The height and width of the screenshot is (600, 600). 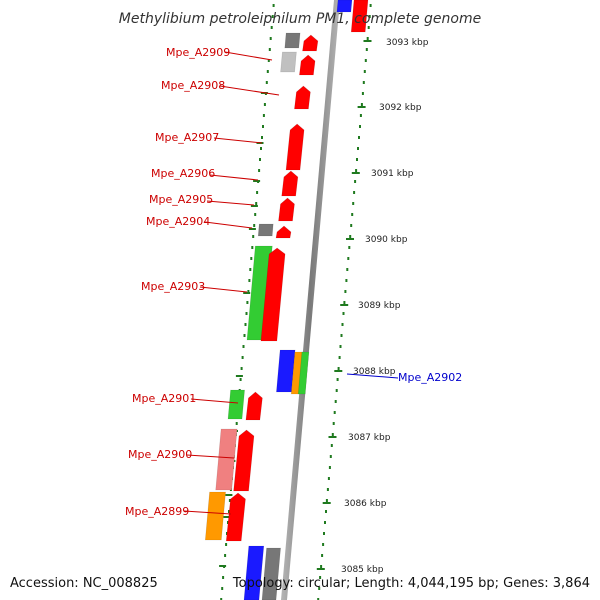 What do you see at coordinates (164, 398) in the screenshot?
I see `gene-label-mpe-a2901: Mpe_A2901` at bounding box center [164, 398].